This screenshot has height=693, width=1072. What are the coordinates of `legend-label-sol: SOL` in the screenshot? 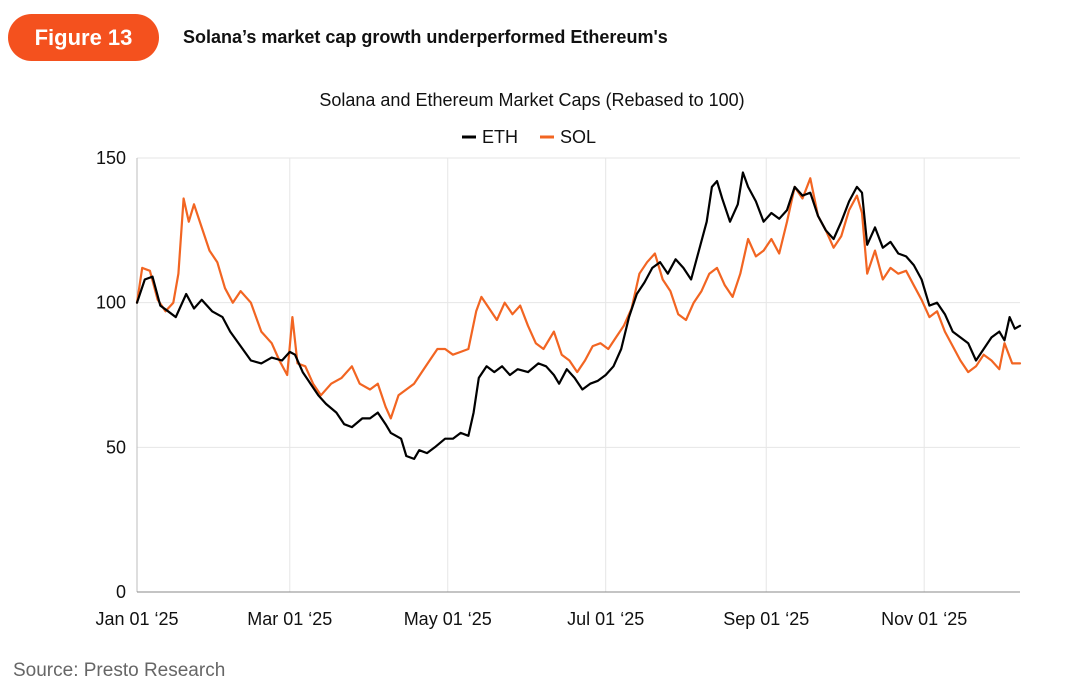 It's located at (578, 137).